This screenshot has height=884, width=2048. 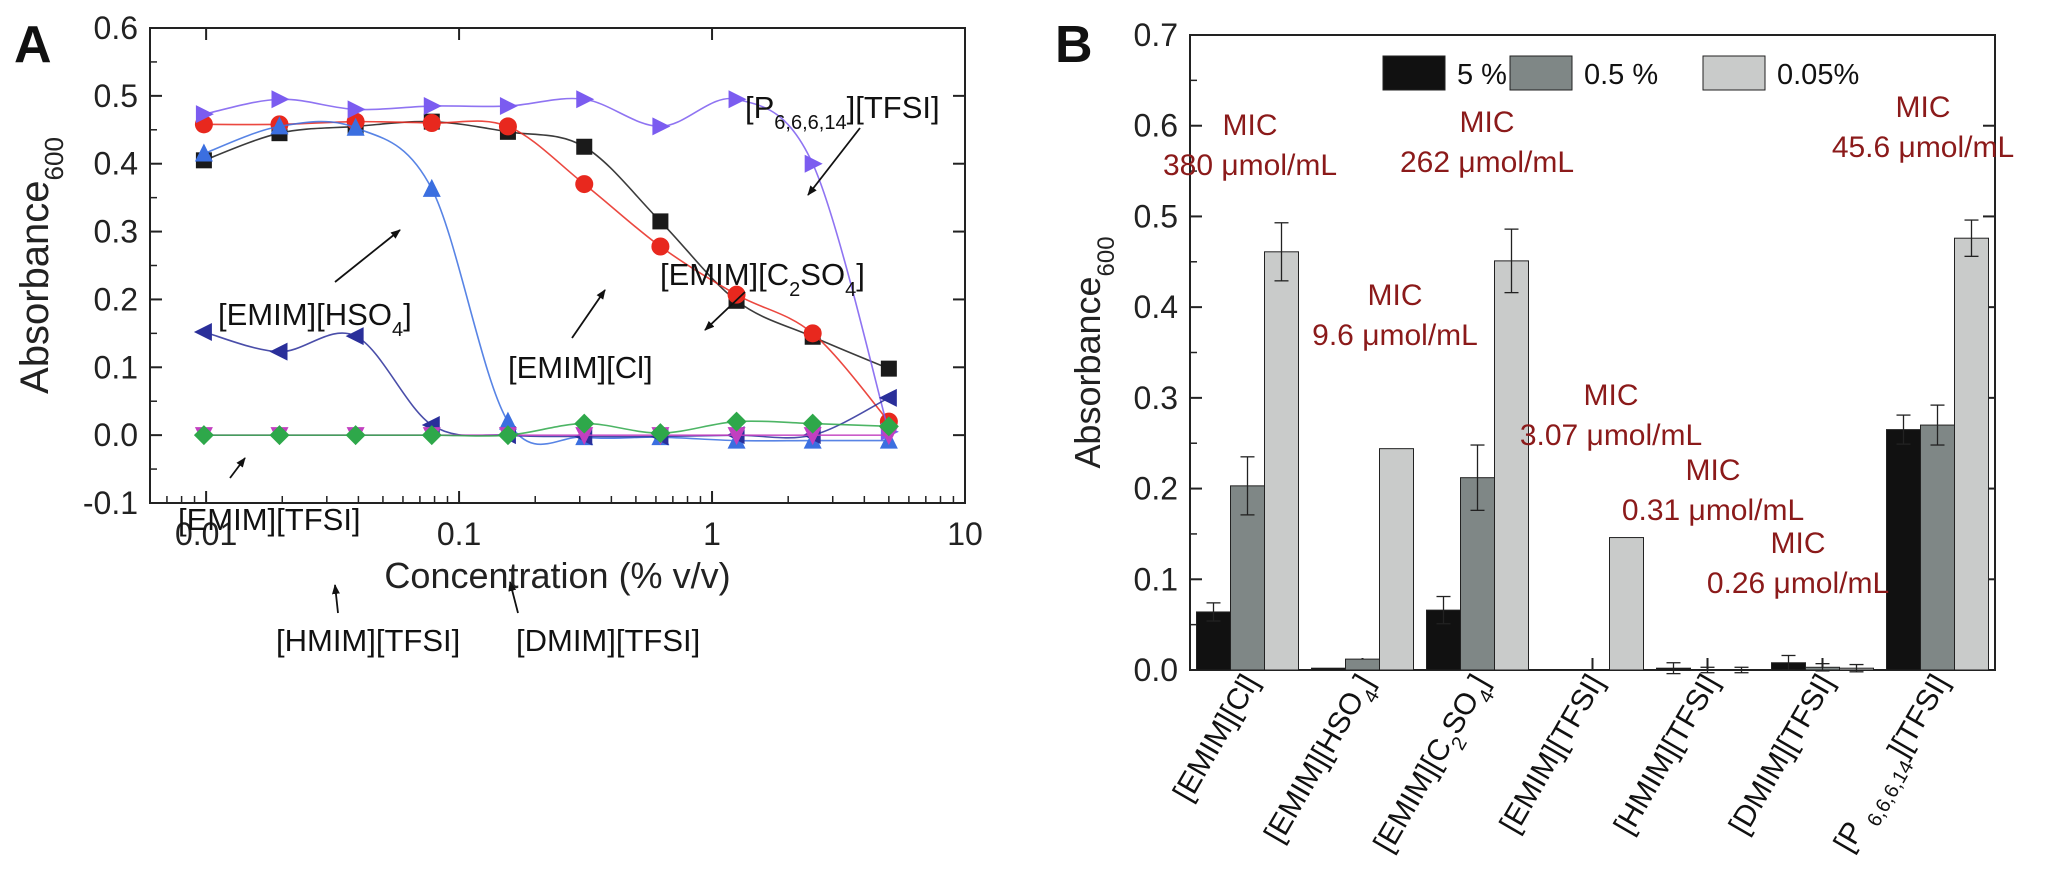 I want to click on panel-b-category-label-0: [EMIM][Cl], so click(x=1216, y=738).